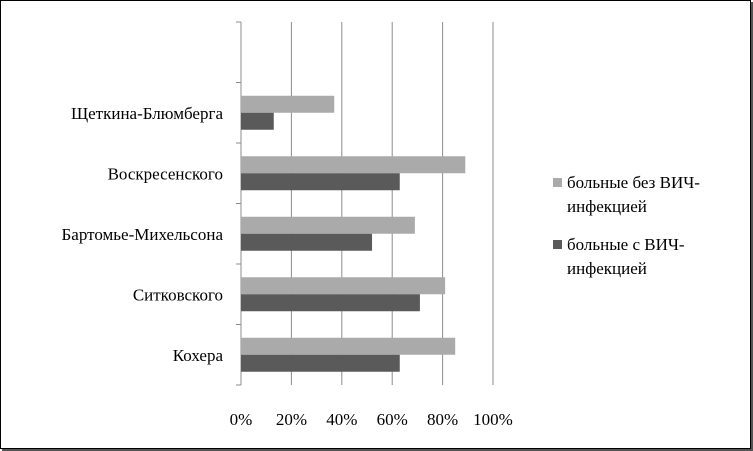 The width and height of the screenshot is (753, 451). Describe the element at coordinates (147, 113) in the screenshot. I see `category-label-4: Щеткина-Блюмберга` at that location.